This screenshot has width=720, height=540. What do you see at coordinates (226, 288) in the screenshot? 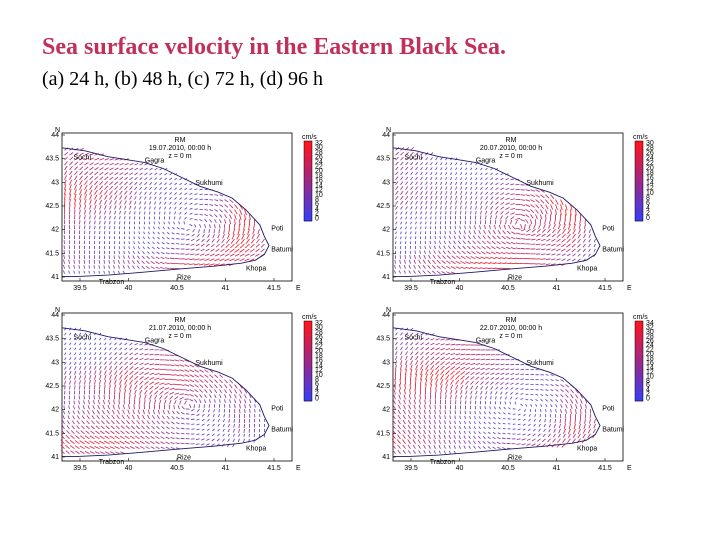
I see `lon-tick-label: 41` at bounding box center [226, 288].